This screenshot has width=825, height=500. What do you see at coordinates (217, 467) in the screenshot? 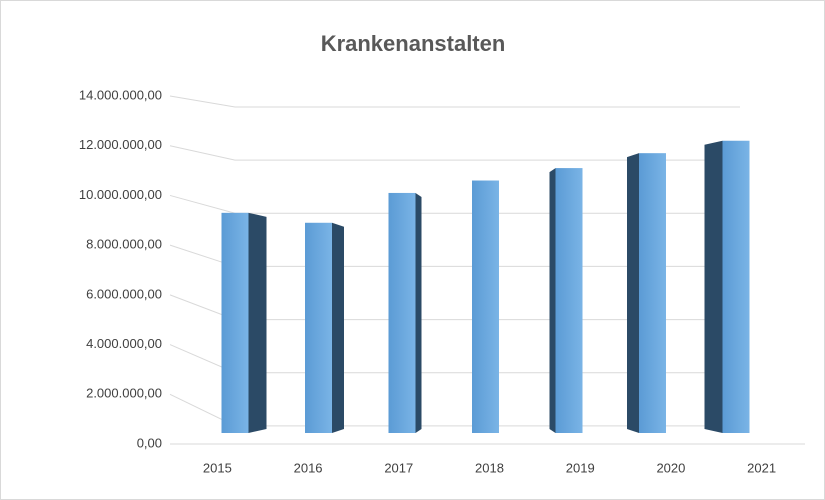
I see `x-tick-label: 2015` at bounding box center [217, 467].